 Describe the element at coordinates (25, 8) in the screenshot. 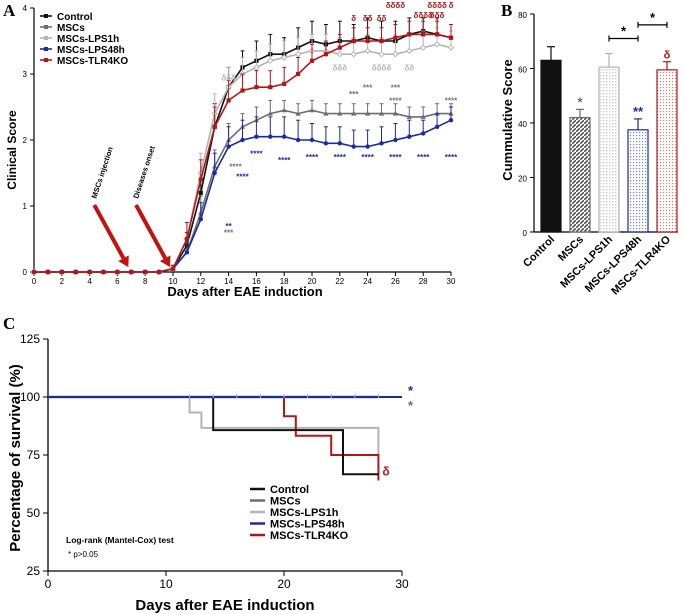

I see `panel-a-y-tick-label: 4` at that location.